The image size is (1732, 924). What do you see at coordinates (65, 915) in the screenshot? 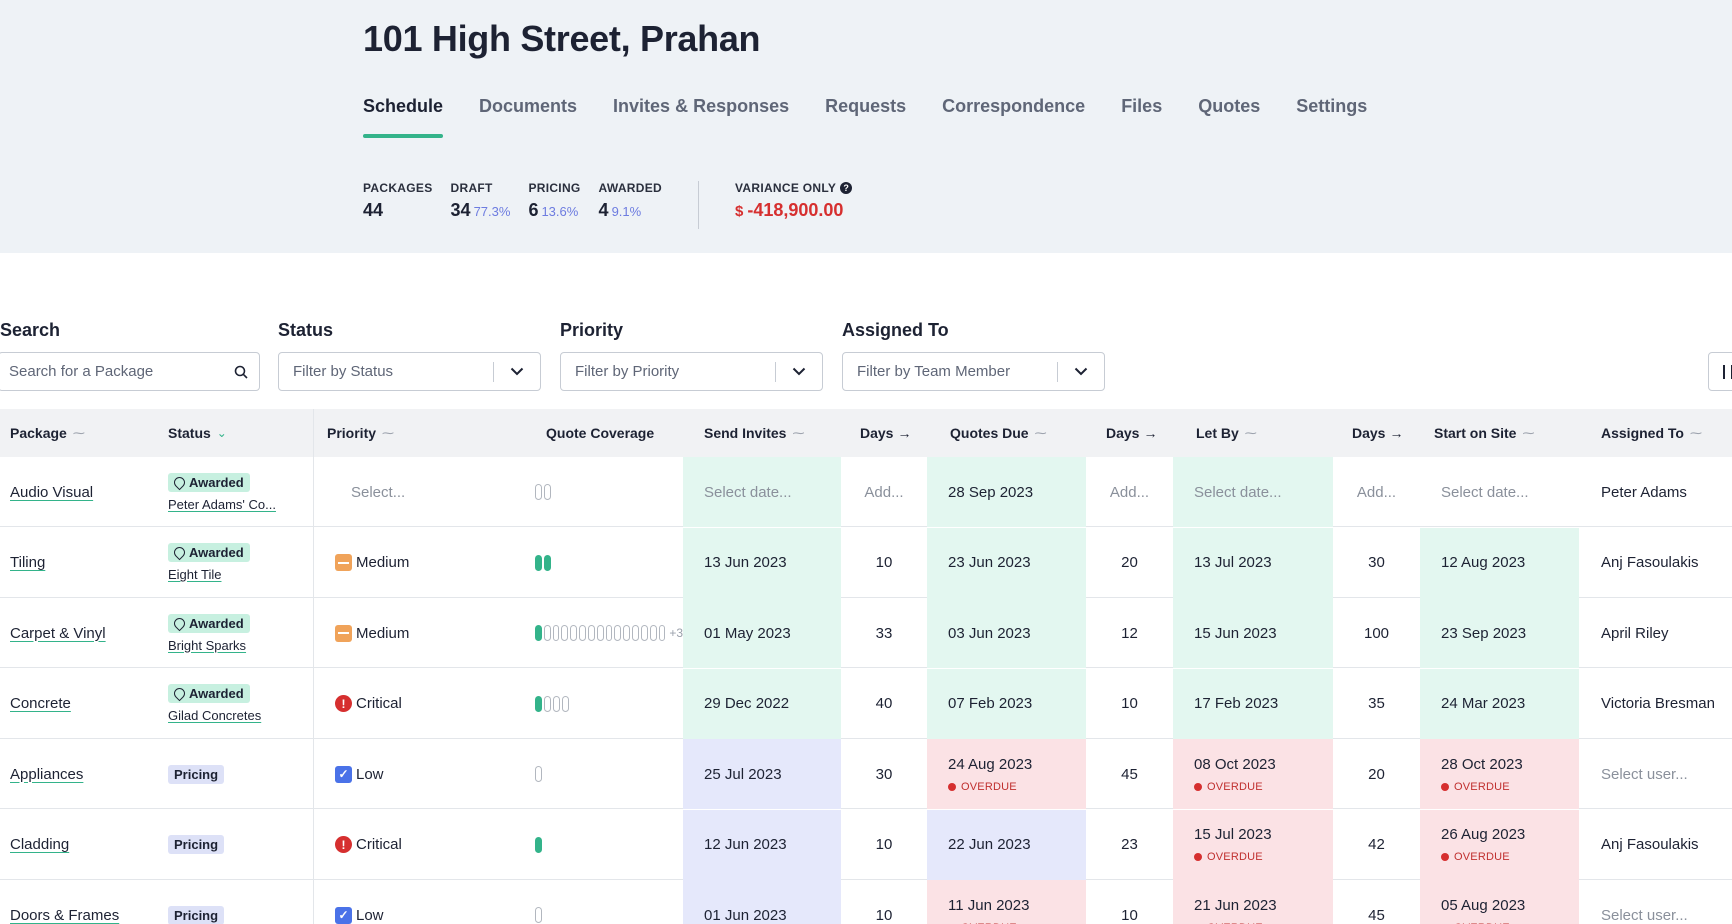
I see `package-link: Doors & Frames` at bounding box center [65, 915].